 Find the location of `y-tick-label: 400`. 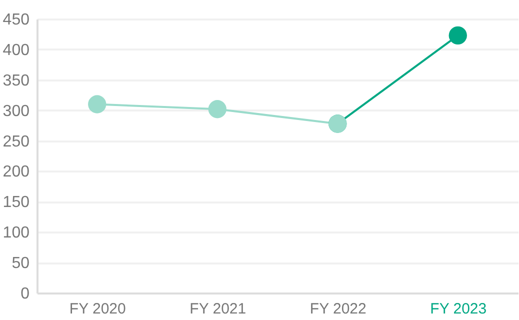

y-tick-label: 400 is located at coordinates (16, 50).